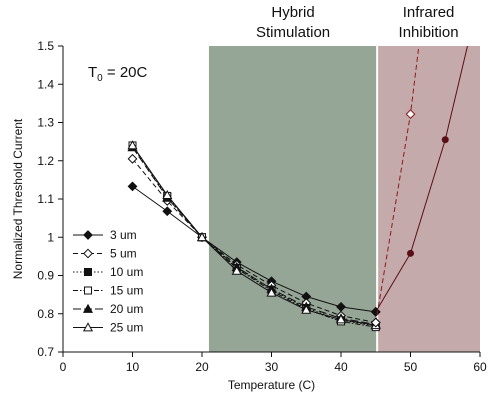 The width and height of the screenshot is (500, 405). Describe the element at coordinates (126, 272) in the screenshot. I see `legend-label: 10 um` at that location.